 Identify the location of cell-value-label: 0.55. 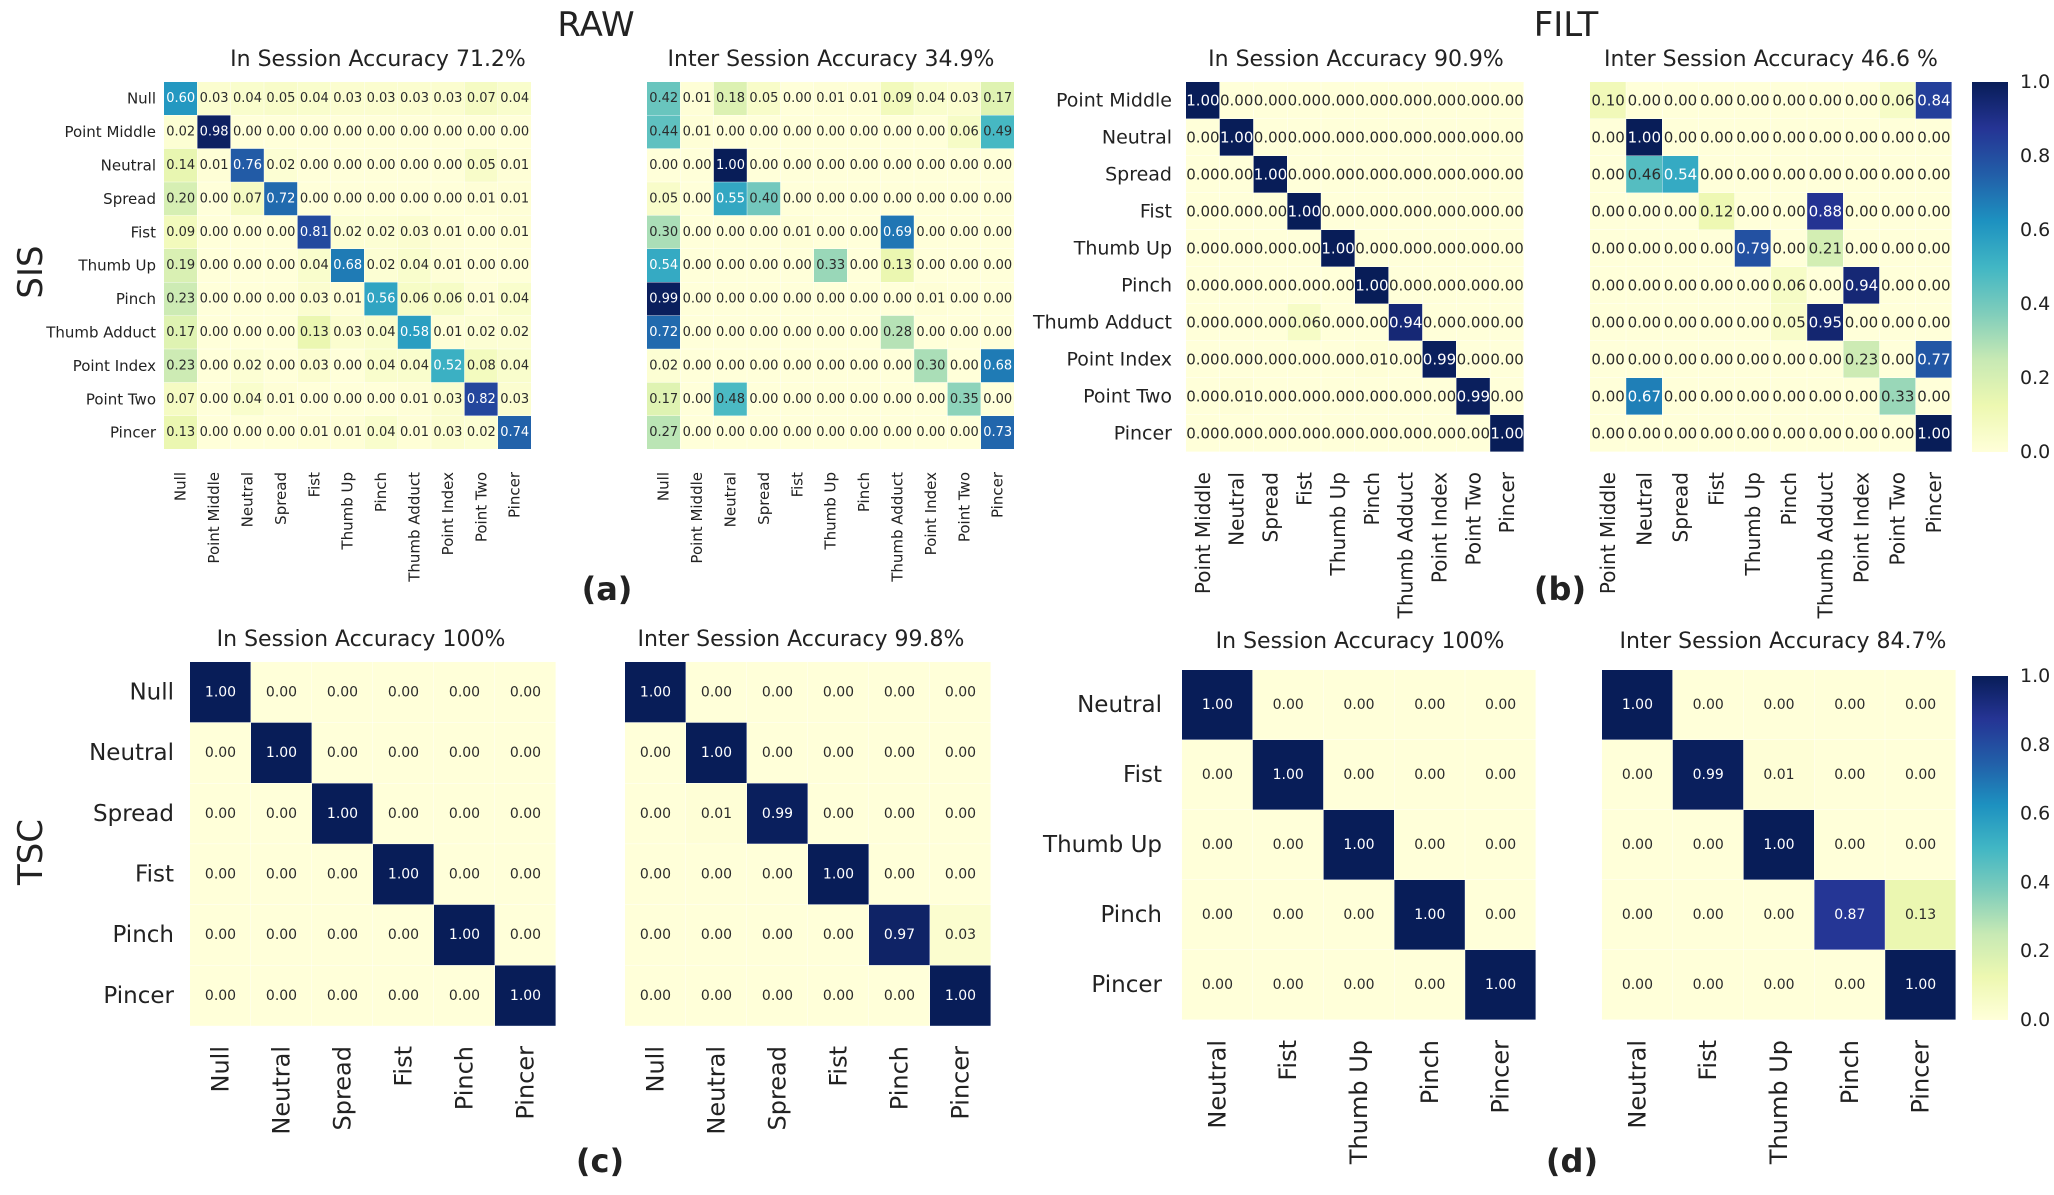
(730, 198).